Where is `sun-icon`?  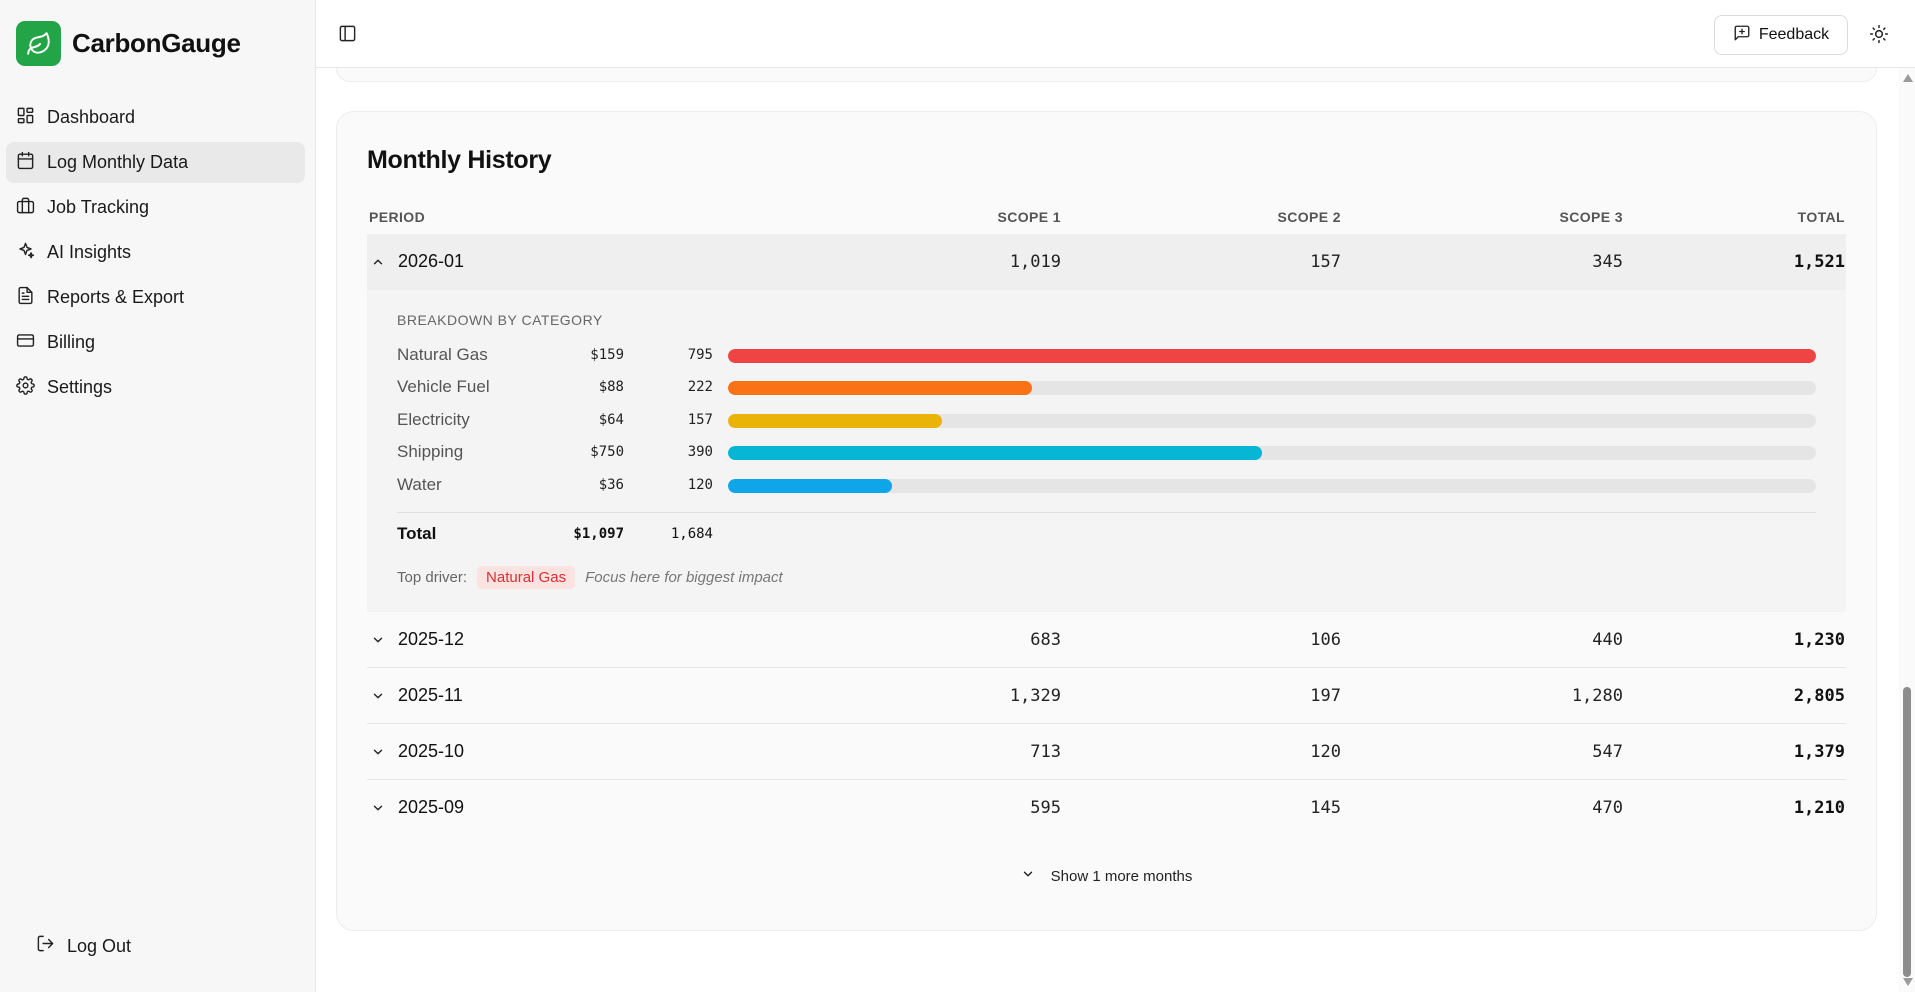
sun-icon is located at coordinates (1879, 36).